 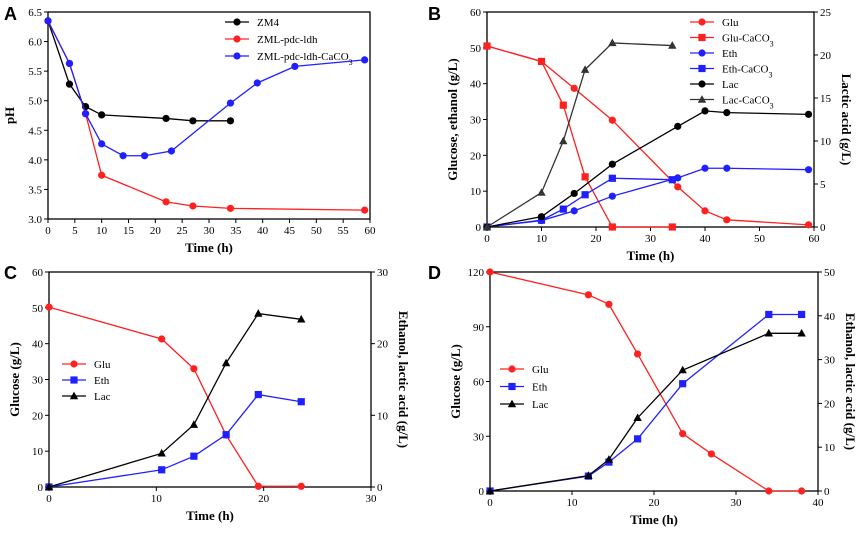 I want to click on panel-letter: D, so click(x=434, y=273).